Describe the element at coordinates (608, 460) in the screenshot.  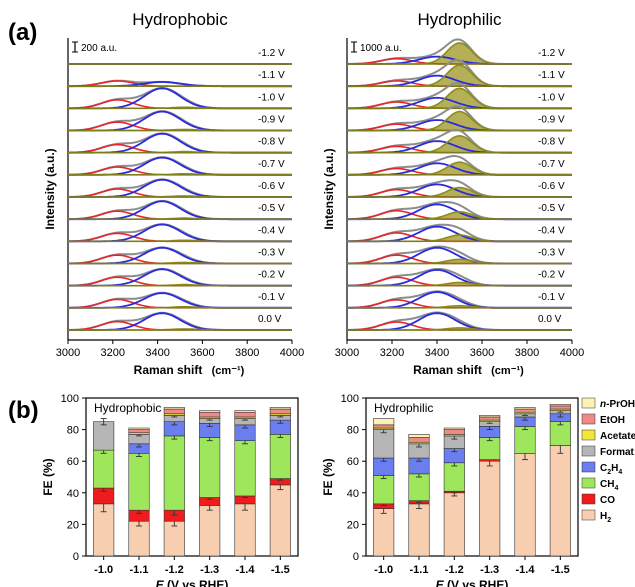
I see `fe-legend: n-PrOH EtOH Acetate Format C2H4 CH4 CO H2` at that location.